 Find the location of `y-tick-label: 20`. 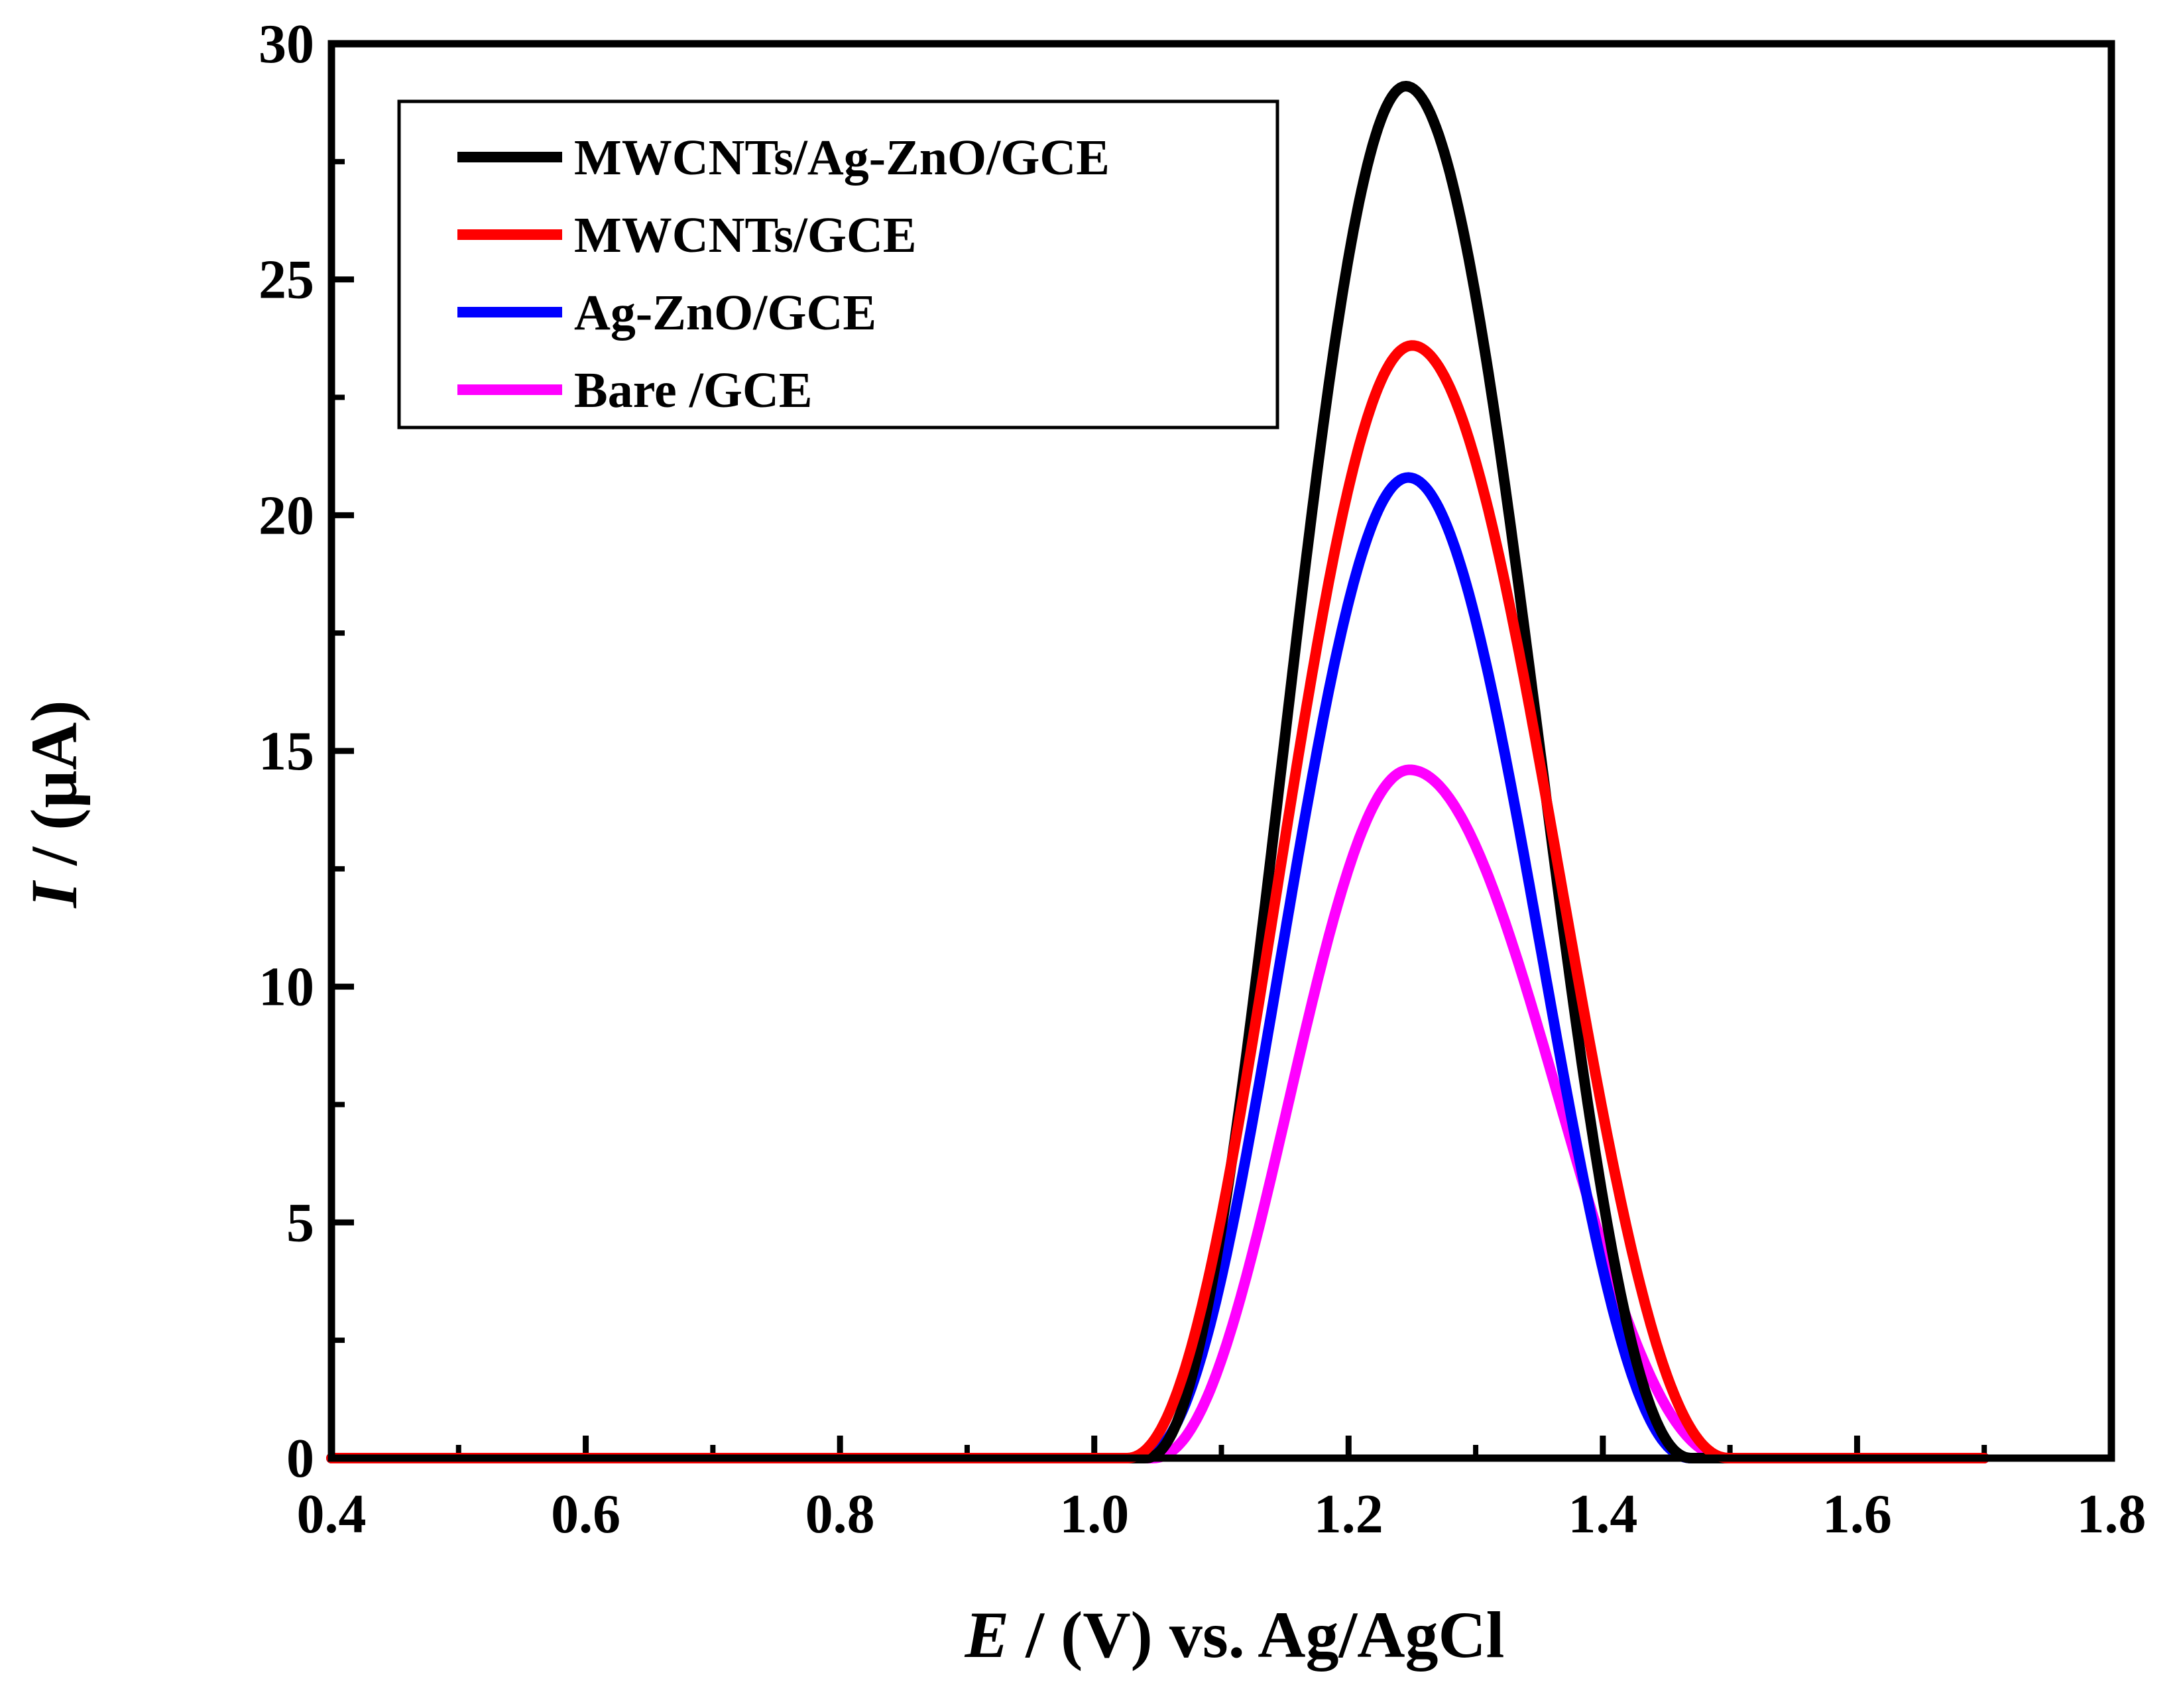

y-tick-label: 20 is located at coordinates (286, 515).